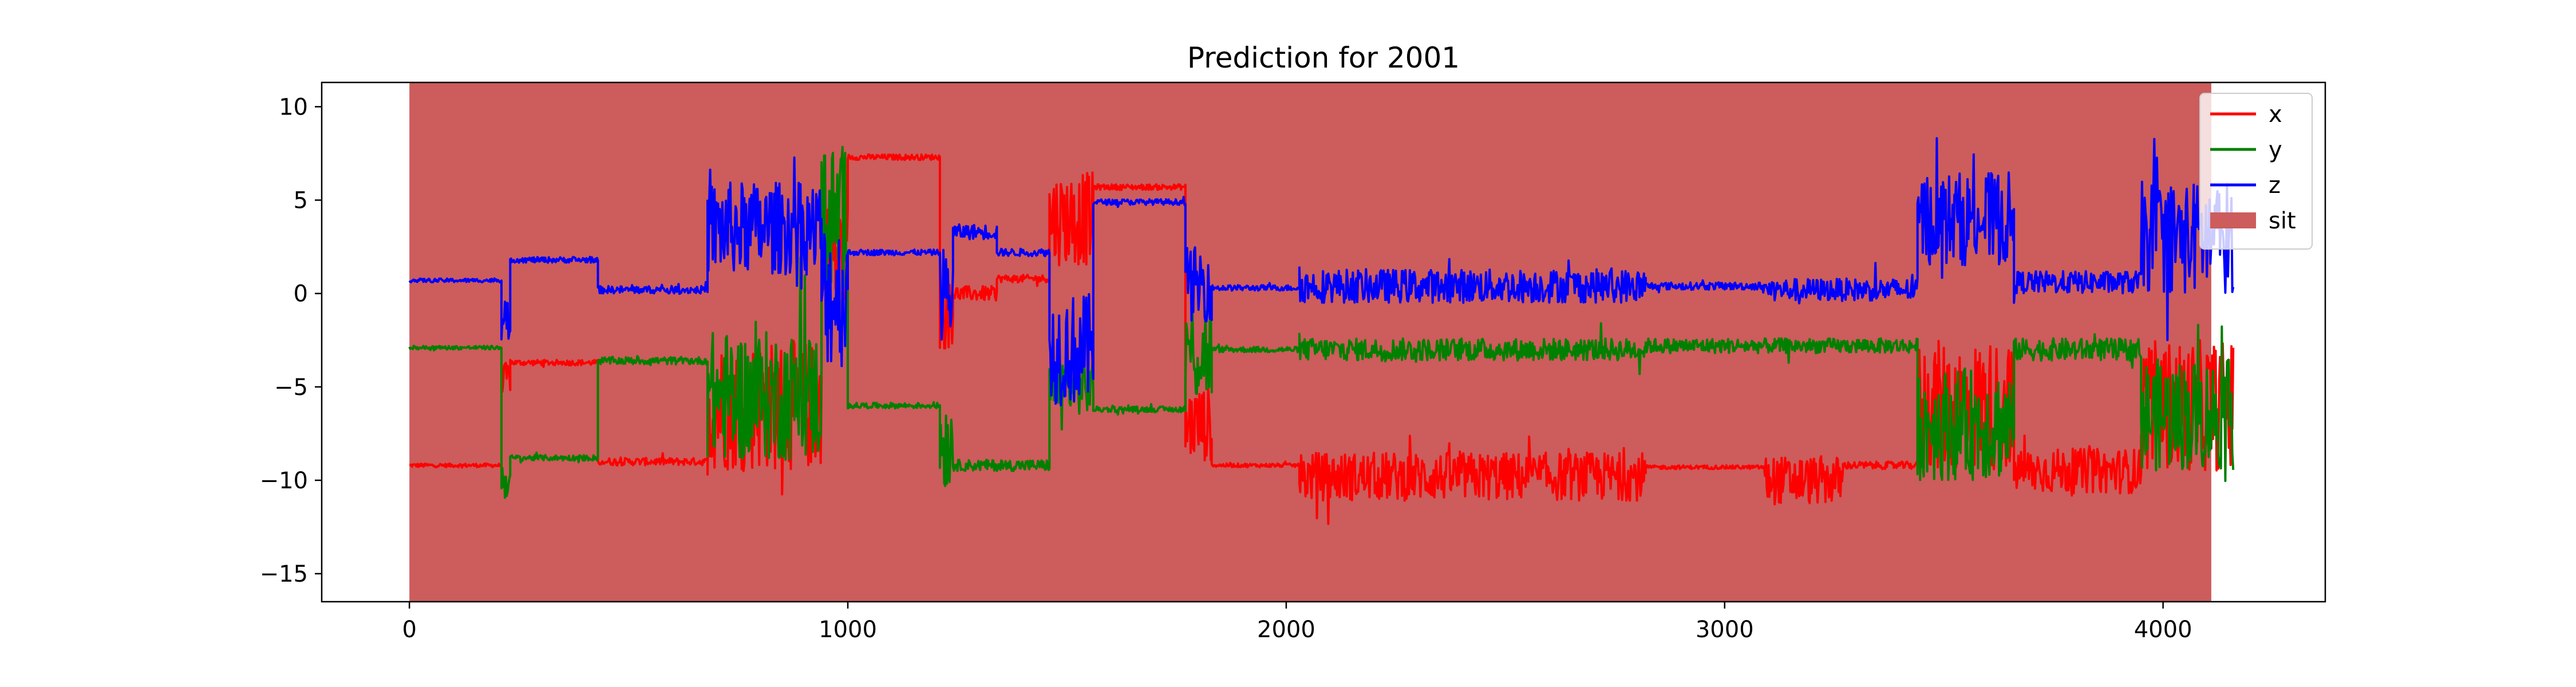 Image resolution: width=2576 pixels, height=687 pixels. I want to click on y-axis: −15 −10 −5 0 5 10, so click(291, 340).